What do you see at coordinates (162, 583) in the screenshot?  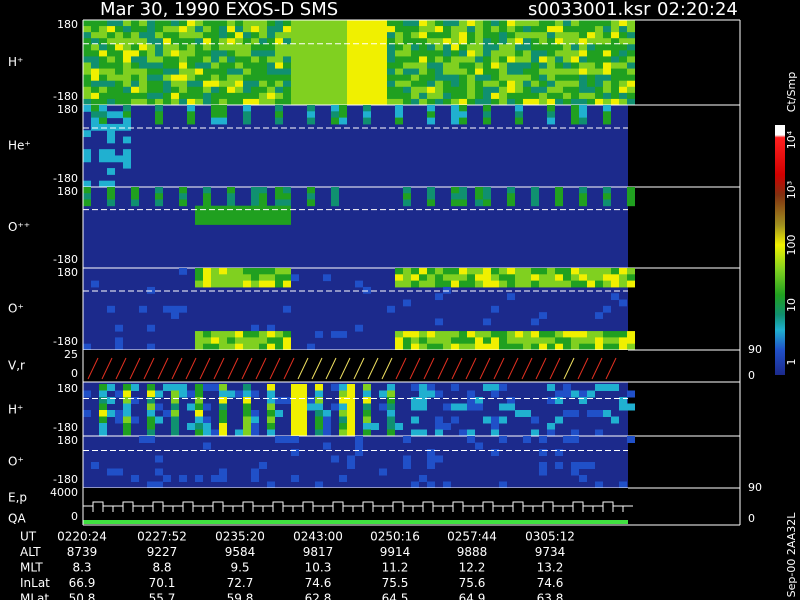 I see `ephemeris-value: 70.1` at bounding box center [162, 583].